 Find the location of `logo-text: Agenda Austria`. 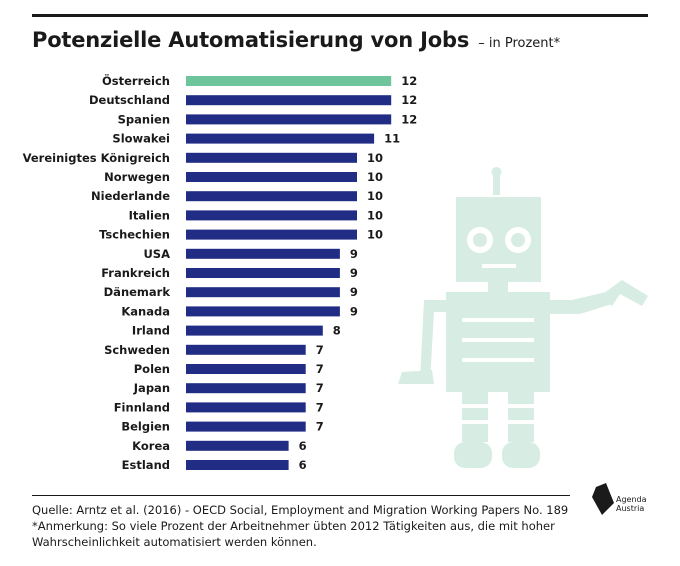

logo-text: Agenda Austria is located at coordinates (631, 504).